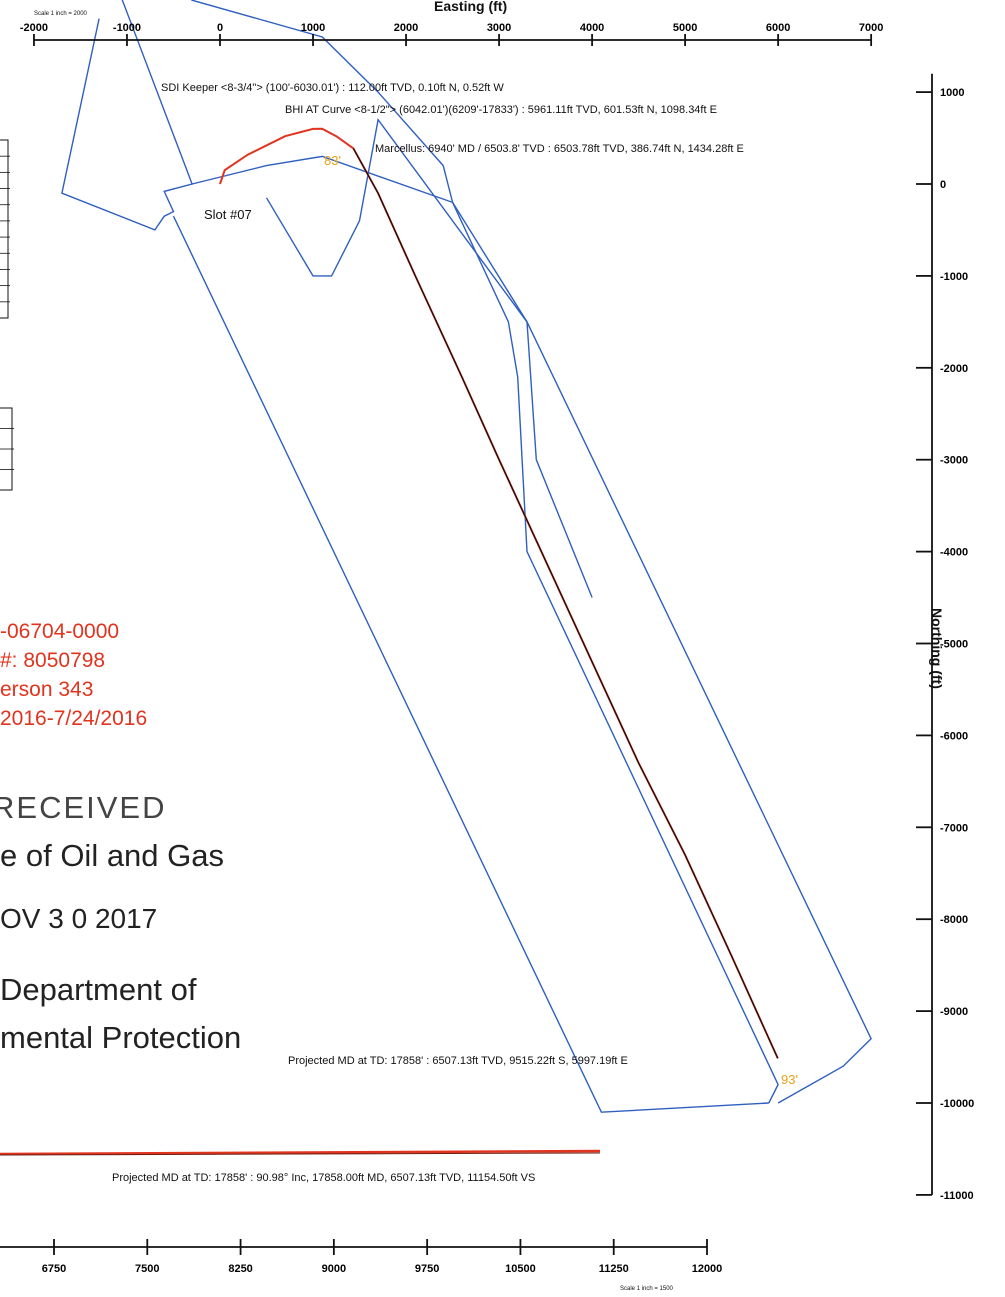 The image size is (1005, 1297). Describe the element at coordinates (121, 1037) in the screenshot. I see `stamp-dept-line2: mental Protection` at that location.